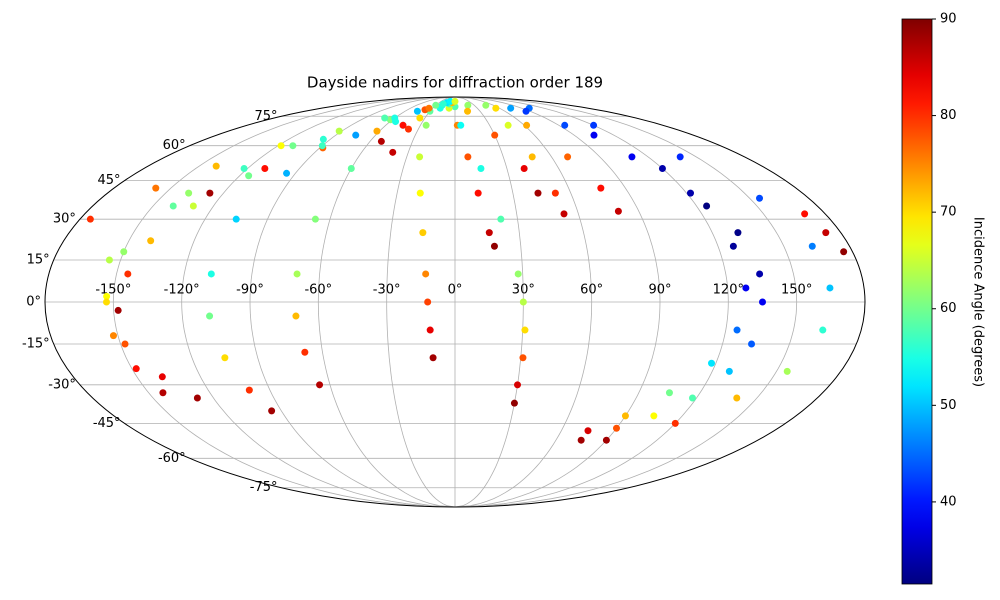  What do you see at coordinates (948, 405) in the screenshot?
I see `colorbar-tick-label: 50` at bounding box center [948, 405].